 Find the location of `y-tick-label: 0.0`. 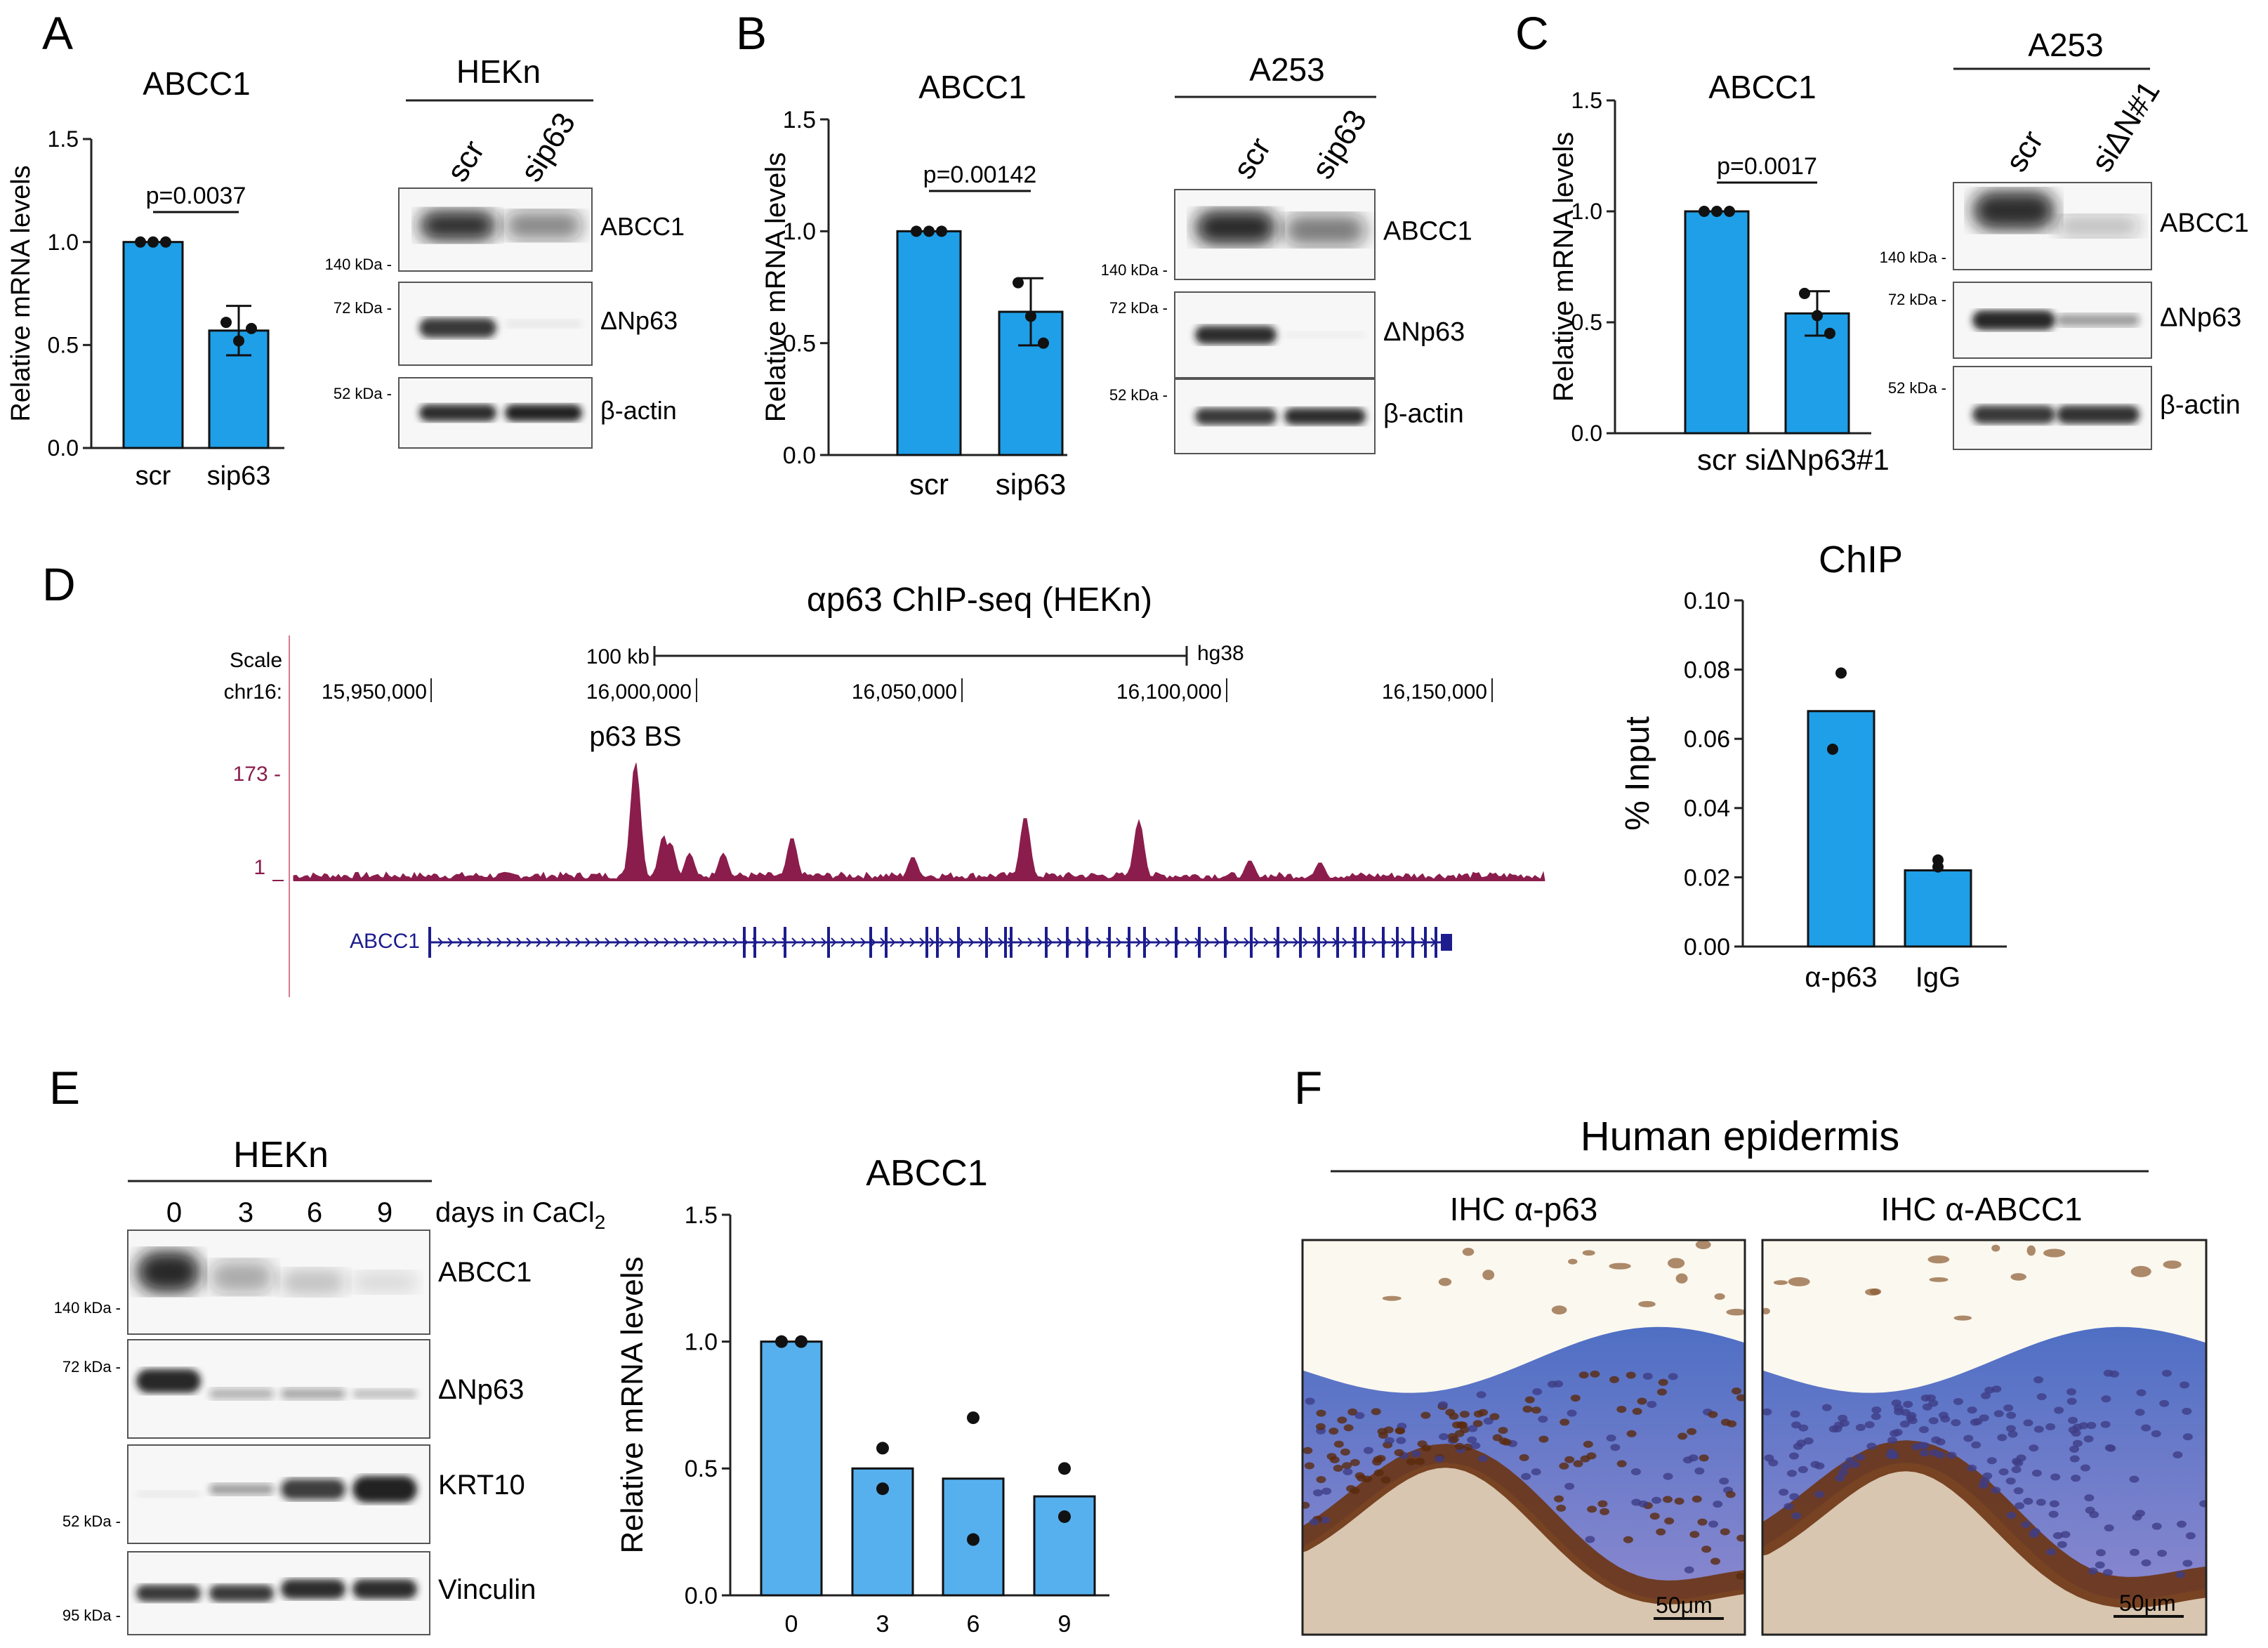

y-tick-label: 0.0 is located at coordinates (701, 1596).